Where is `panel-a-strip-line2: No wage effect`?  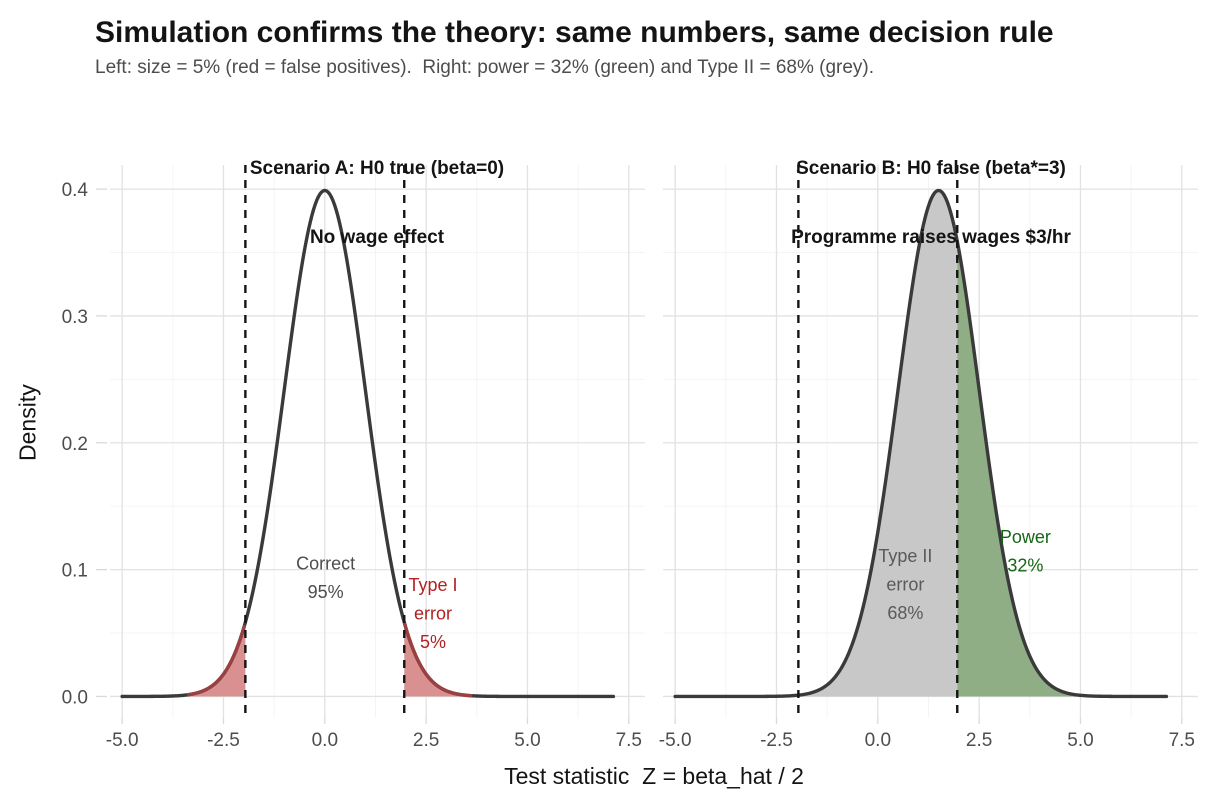
panel-a-strip-line2: No wage effect is located at coordinates (377, 237).